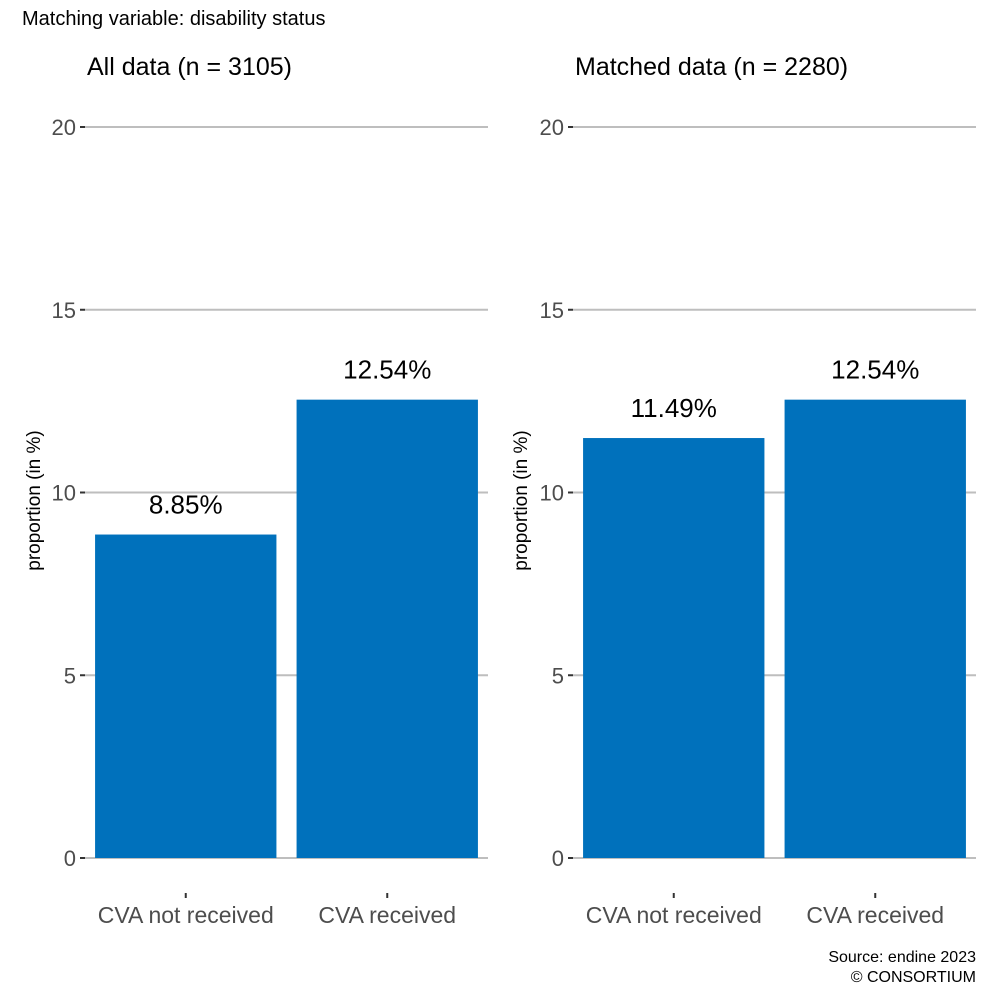 The height and width of the screenshot is (999, 999). I want to click on panel-2-ytick-label: 10, so click(552, 493).